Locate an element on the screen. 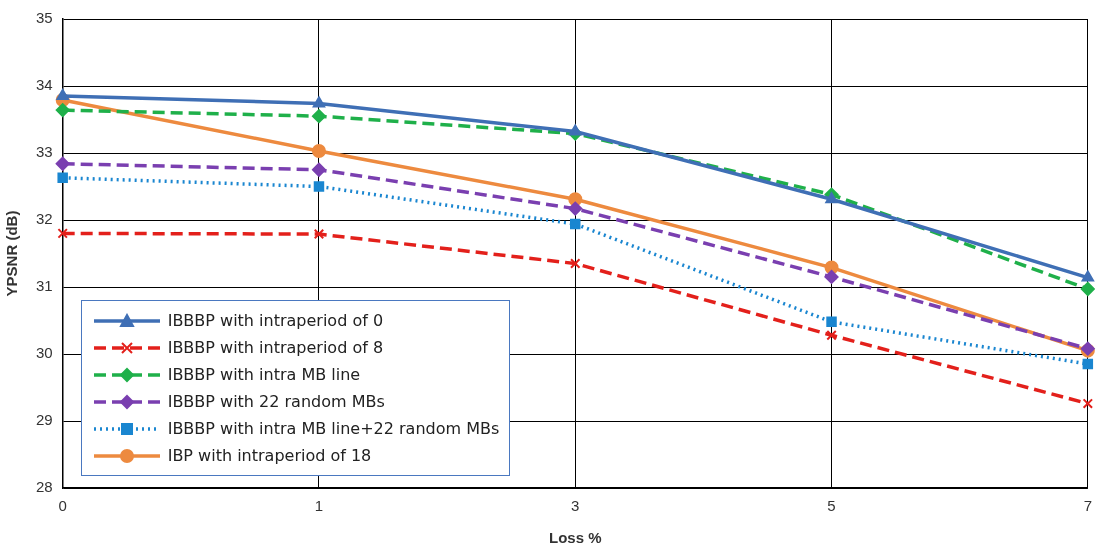 The width and height of the screenshot is (1102, 552). legend-label: IBBBP with intraperiod of 8 is located at coordinates (275, 347).